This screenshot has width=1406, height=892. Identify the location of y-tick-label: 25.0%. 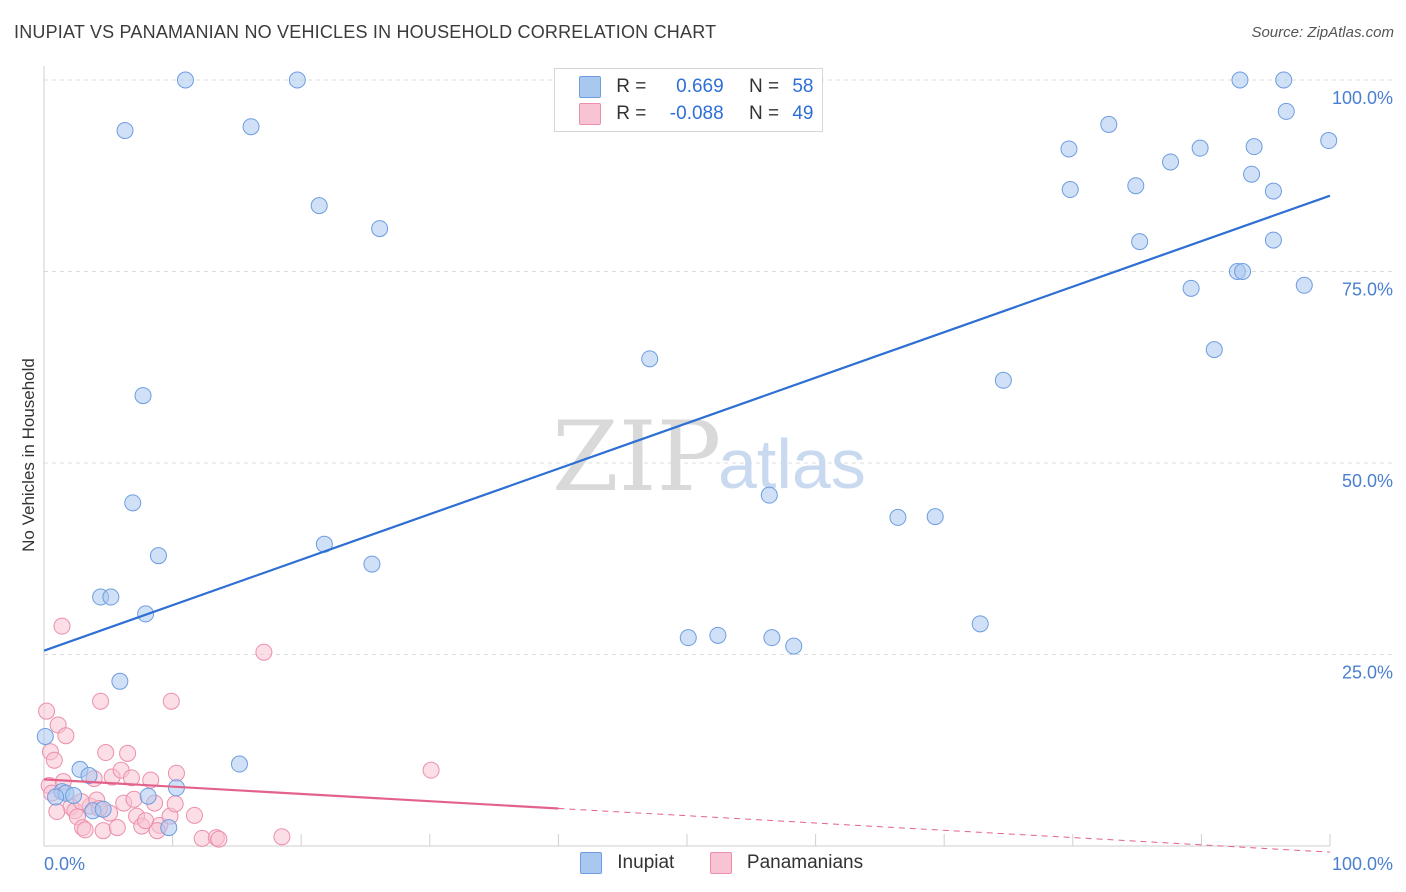
(1367, 673).